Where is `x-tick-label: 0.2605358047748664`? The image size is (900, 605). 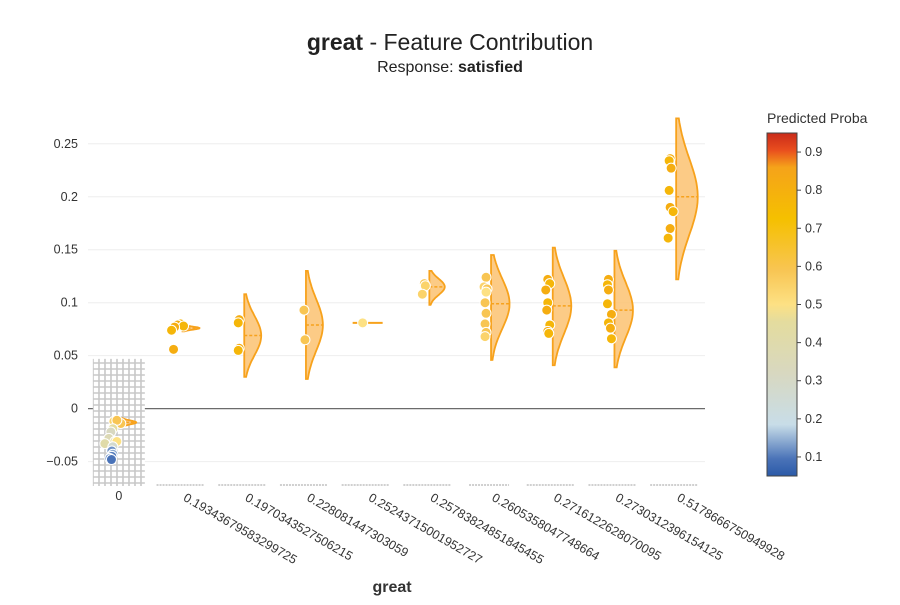
x-tick-label: 0.2605358047748664 is located at coordinates (546, 526).